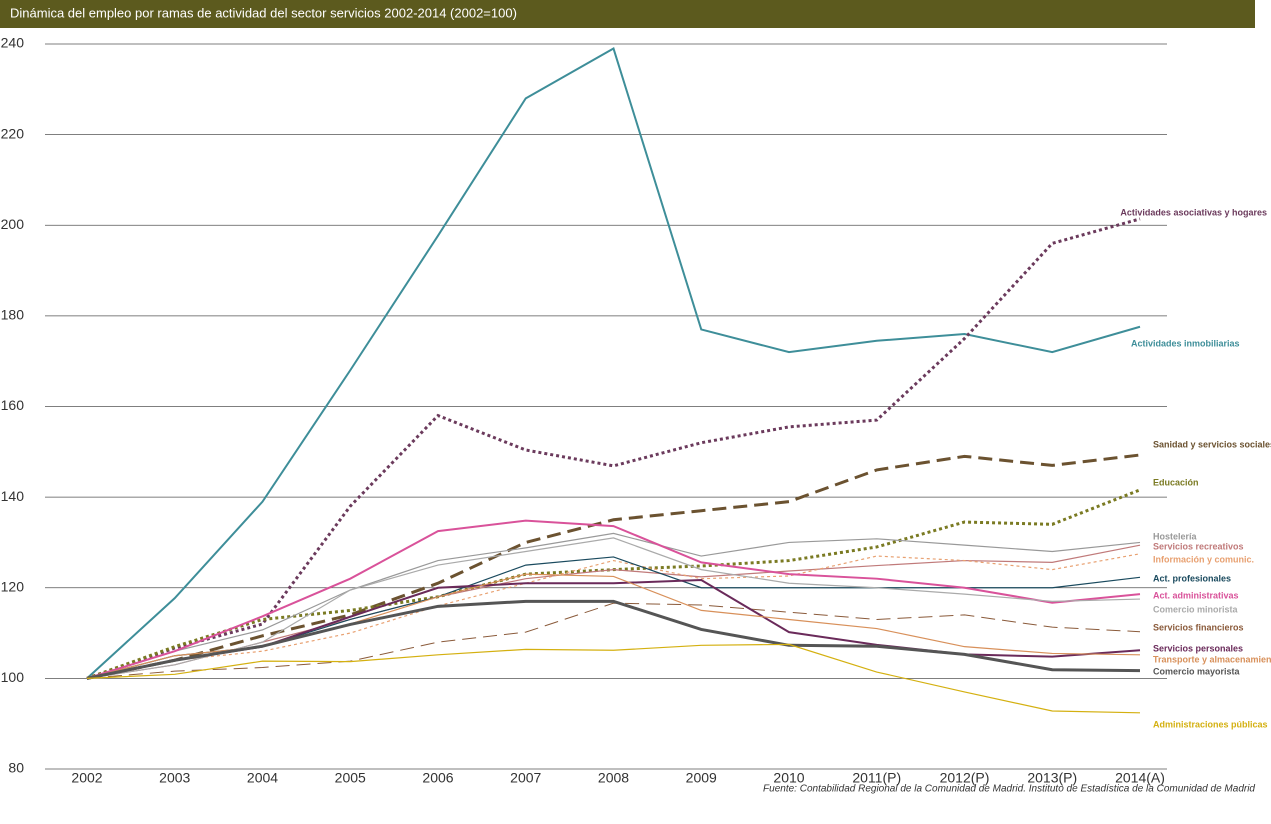  I want to click on x-tick-label: 2004, so click(262, 778).